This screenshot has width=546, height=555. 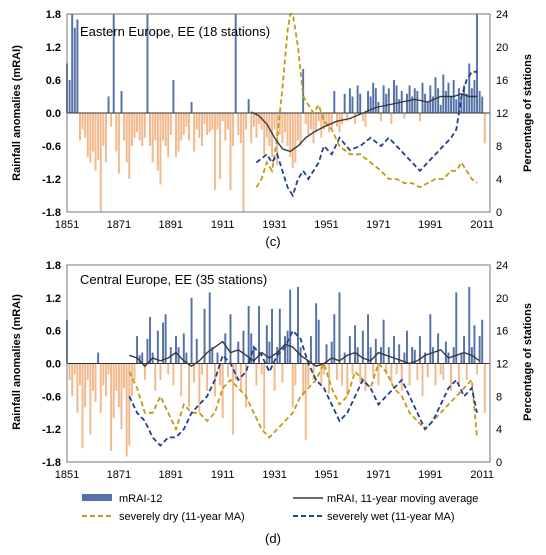 What do you see at coordinates (502, 332) in the screenshot?
I see `y2-tick-label: 16` at bounding box center [502, 332].